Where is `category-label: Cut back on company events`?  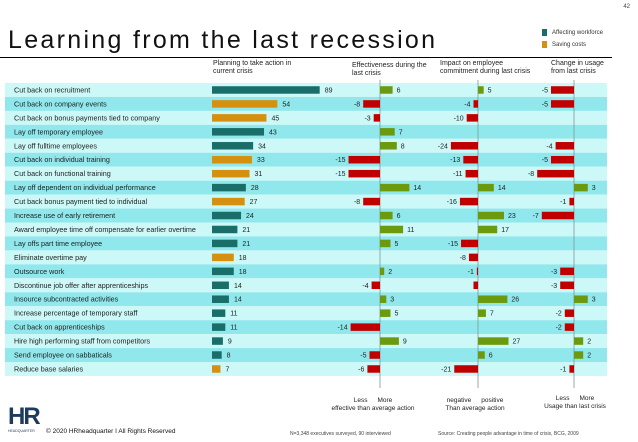 category-label: Cut back on company events is located at coordinates (60, 103).